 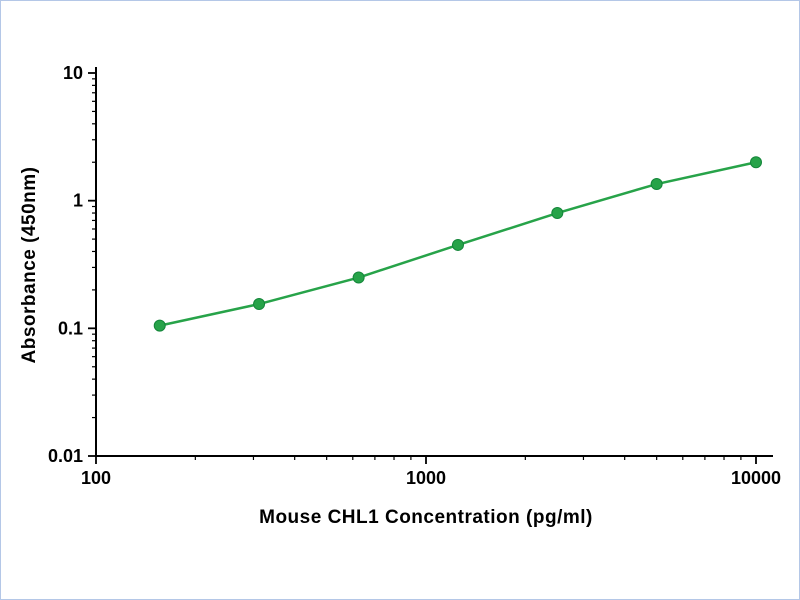 What do you see at coordinates (65, 456) in the screenshot?
I see `y-tick-label: 0.01` at bounding box center [65, 456].